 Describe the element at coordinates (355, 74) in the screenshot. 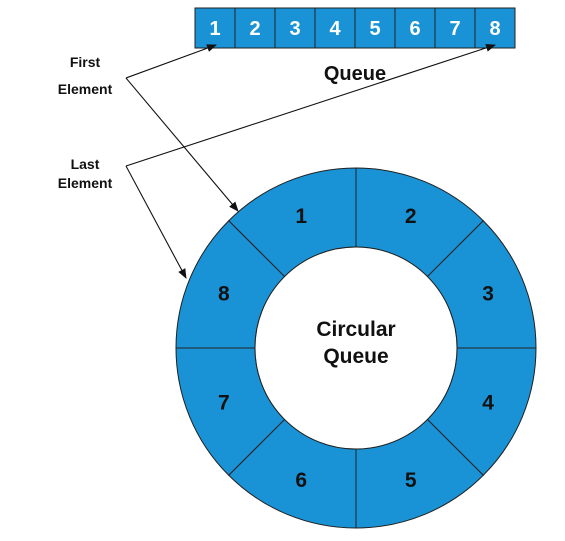

I see `queue-title: Queue` at that location.